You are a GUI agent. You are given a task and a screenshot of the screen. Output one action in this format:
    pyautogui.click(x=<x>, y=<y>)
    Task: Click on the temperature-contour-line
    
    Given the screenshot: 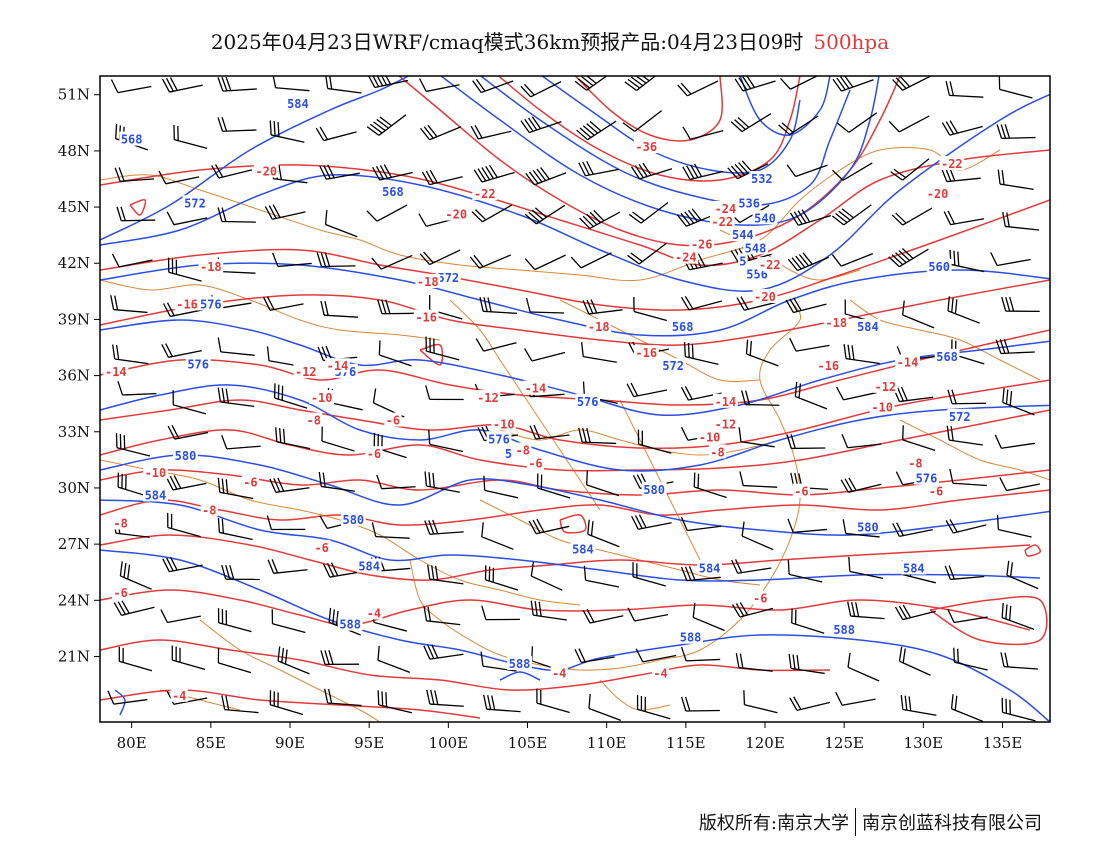 What is the action you would take?
    pyautogui.click(x=565, y=557)
    